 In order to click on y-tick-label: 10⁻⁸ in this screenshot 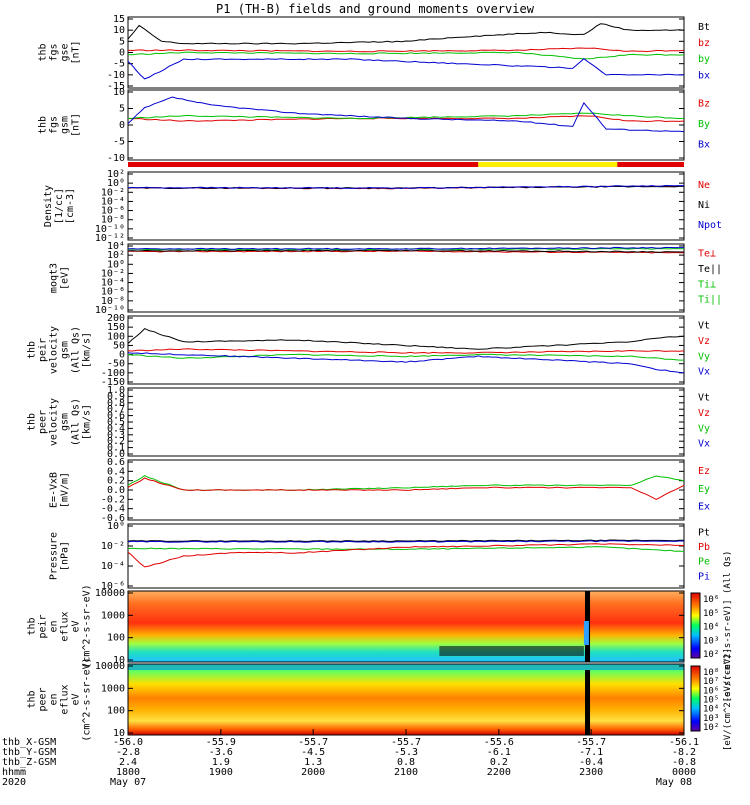, I will do `click(113, 220)`.